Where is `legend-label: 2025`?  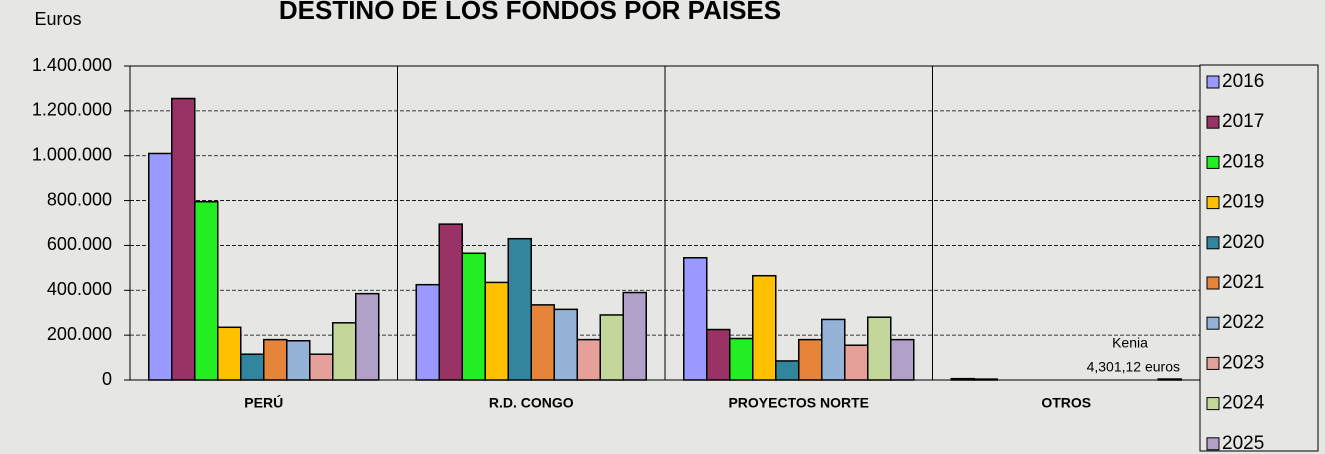
legend-label: 2025 is located at coordinates (1243, 443).